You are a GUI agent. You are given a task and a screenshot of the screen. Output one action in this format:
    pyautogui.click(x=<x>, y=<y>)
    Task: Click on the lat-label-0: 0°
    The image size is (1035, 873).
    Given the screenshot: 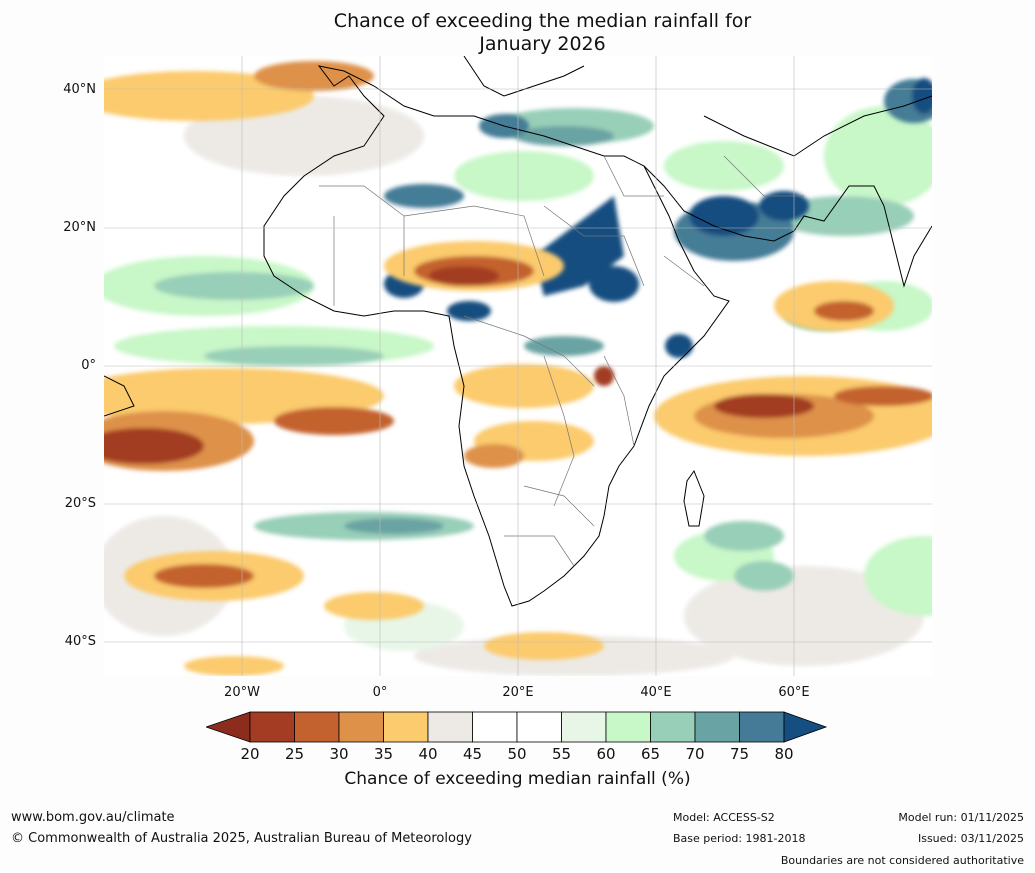 What is the action you would take?
    pyautogui.click(x=88, y=365)
    